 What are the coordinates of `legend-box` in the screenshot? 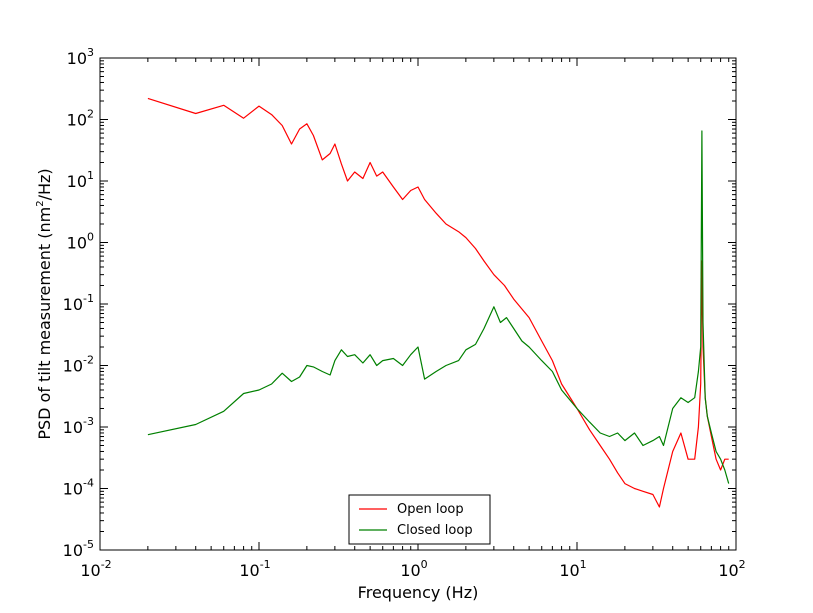 It's located at (419, 519).